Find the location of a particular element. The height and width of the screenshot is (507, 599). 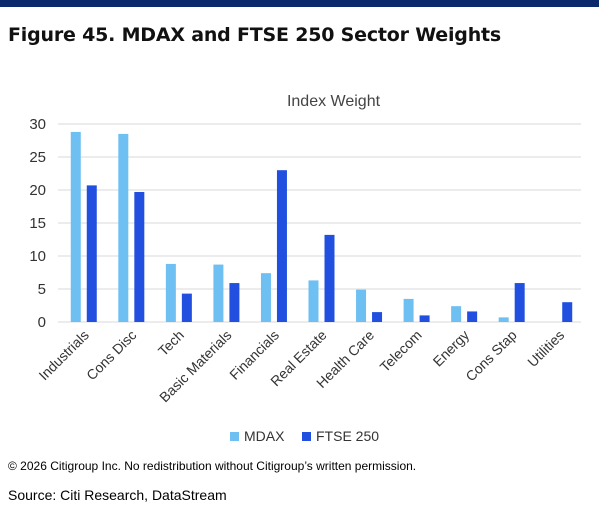

y-tick-label: 25 is located at coordinates (37, 157).